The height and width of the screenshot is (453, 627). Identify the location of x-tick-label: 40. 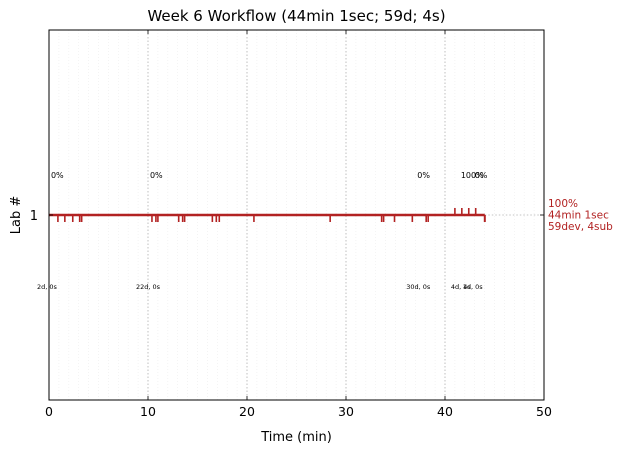
(445, 411).